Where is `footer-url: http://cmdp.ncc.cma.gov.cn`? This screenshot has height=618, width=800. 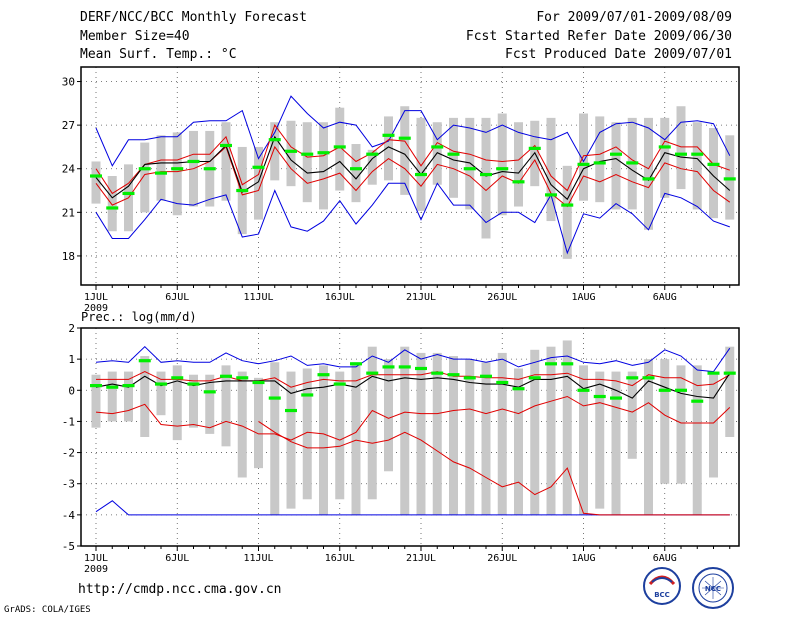
footer-url: http://cmdp.ncc.cma.gov.cn is located at coordinates (180, 589).